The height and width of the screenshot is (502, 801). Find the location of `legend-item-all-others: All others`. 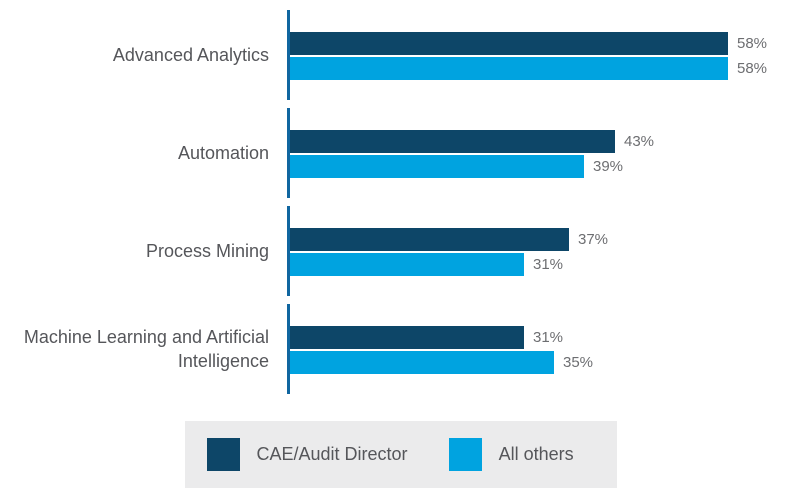

legend-item-all-others: All others is located at coordinates (511, 454).